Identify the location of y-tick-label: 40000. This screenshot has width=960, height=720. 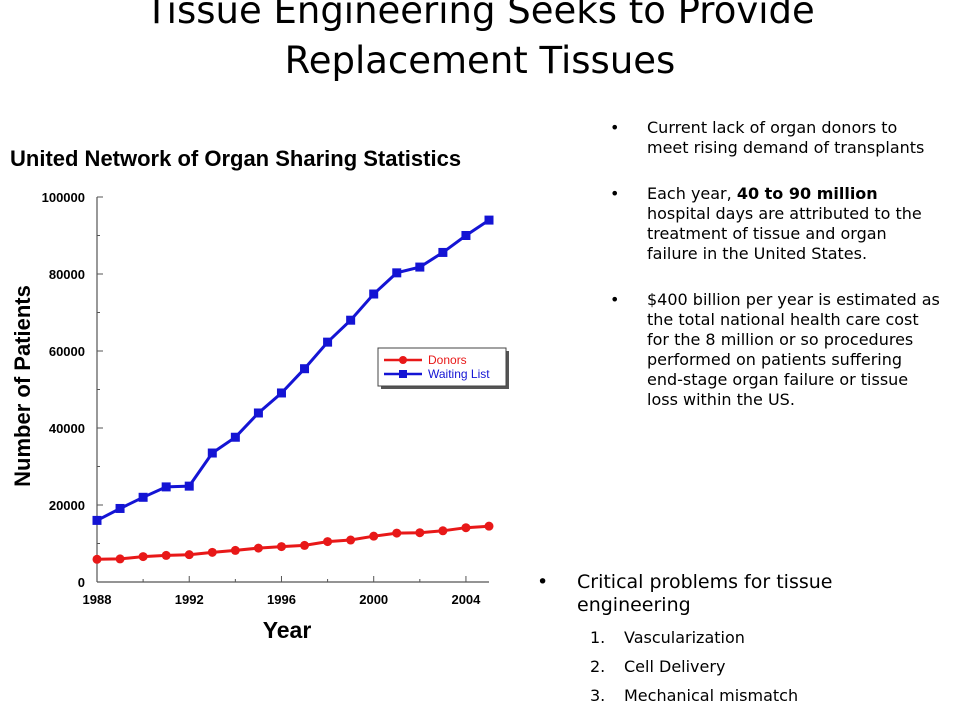
(67, 428).